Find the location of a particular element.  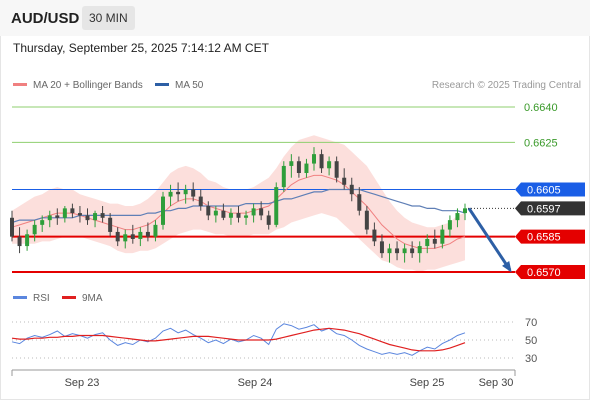

rsi-tick-30: 30 is located at coordinates (531, 359).